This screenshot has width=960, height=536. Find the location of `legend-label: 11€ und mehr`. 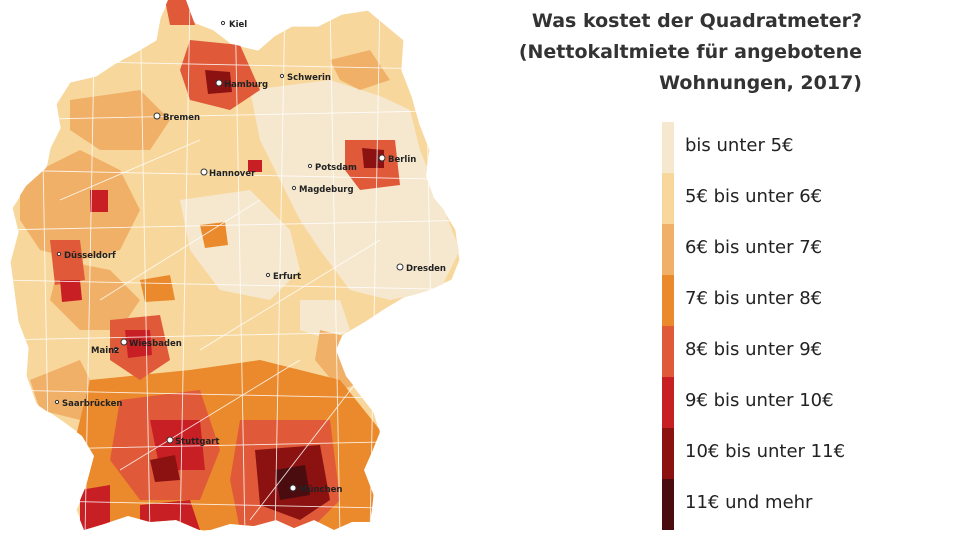

legend-label: 11€ und mehr is located at coordinates (749, 502).